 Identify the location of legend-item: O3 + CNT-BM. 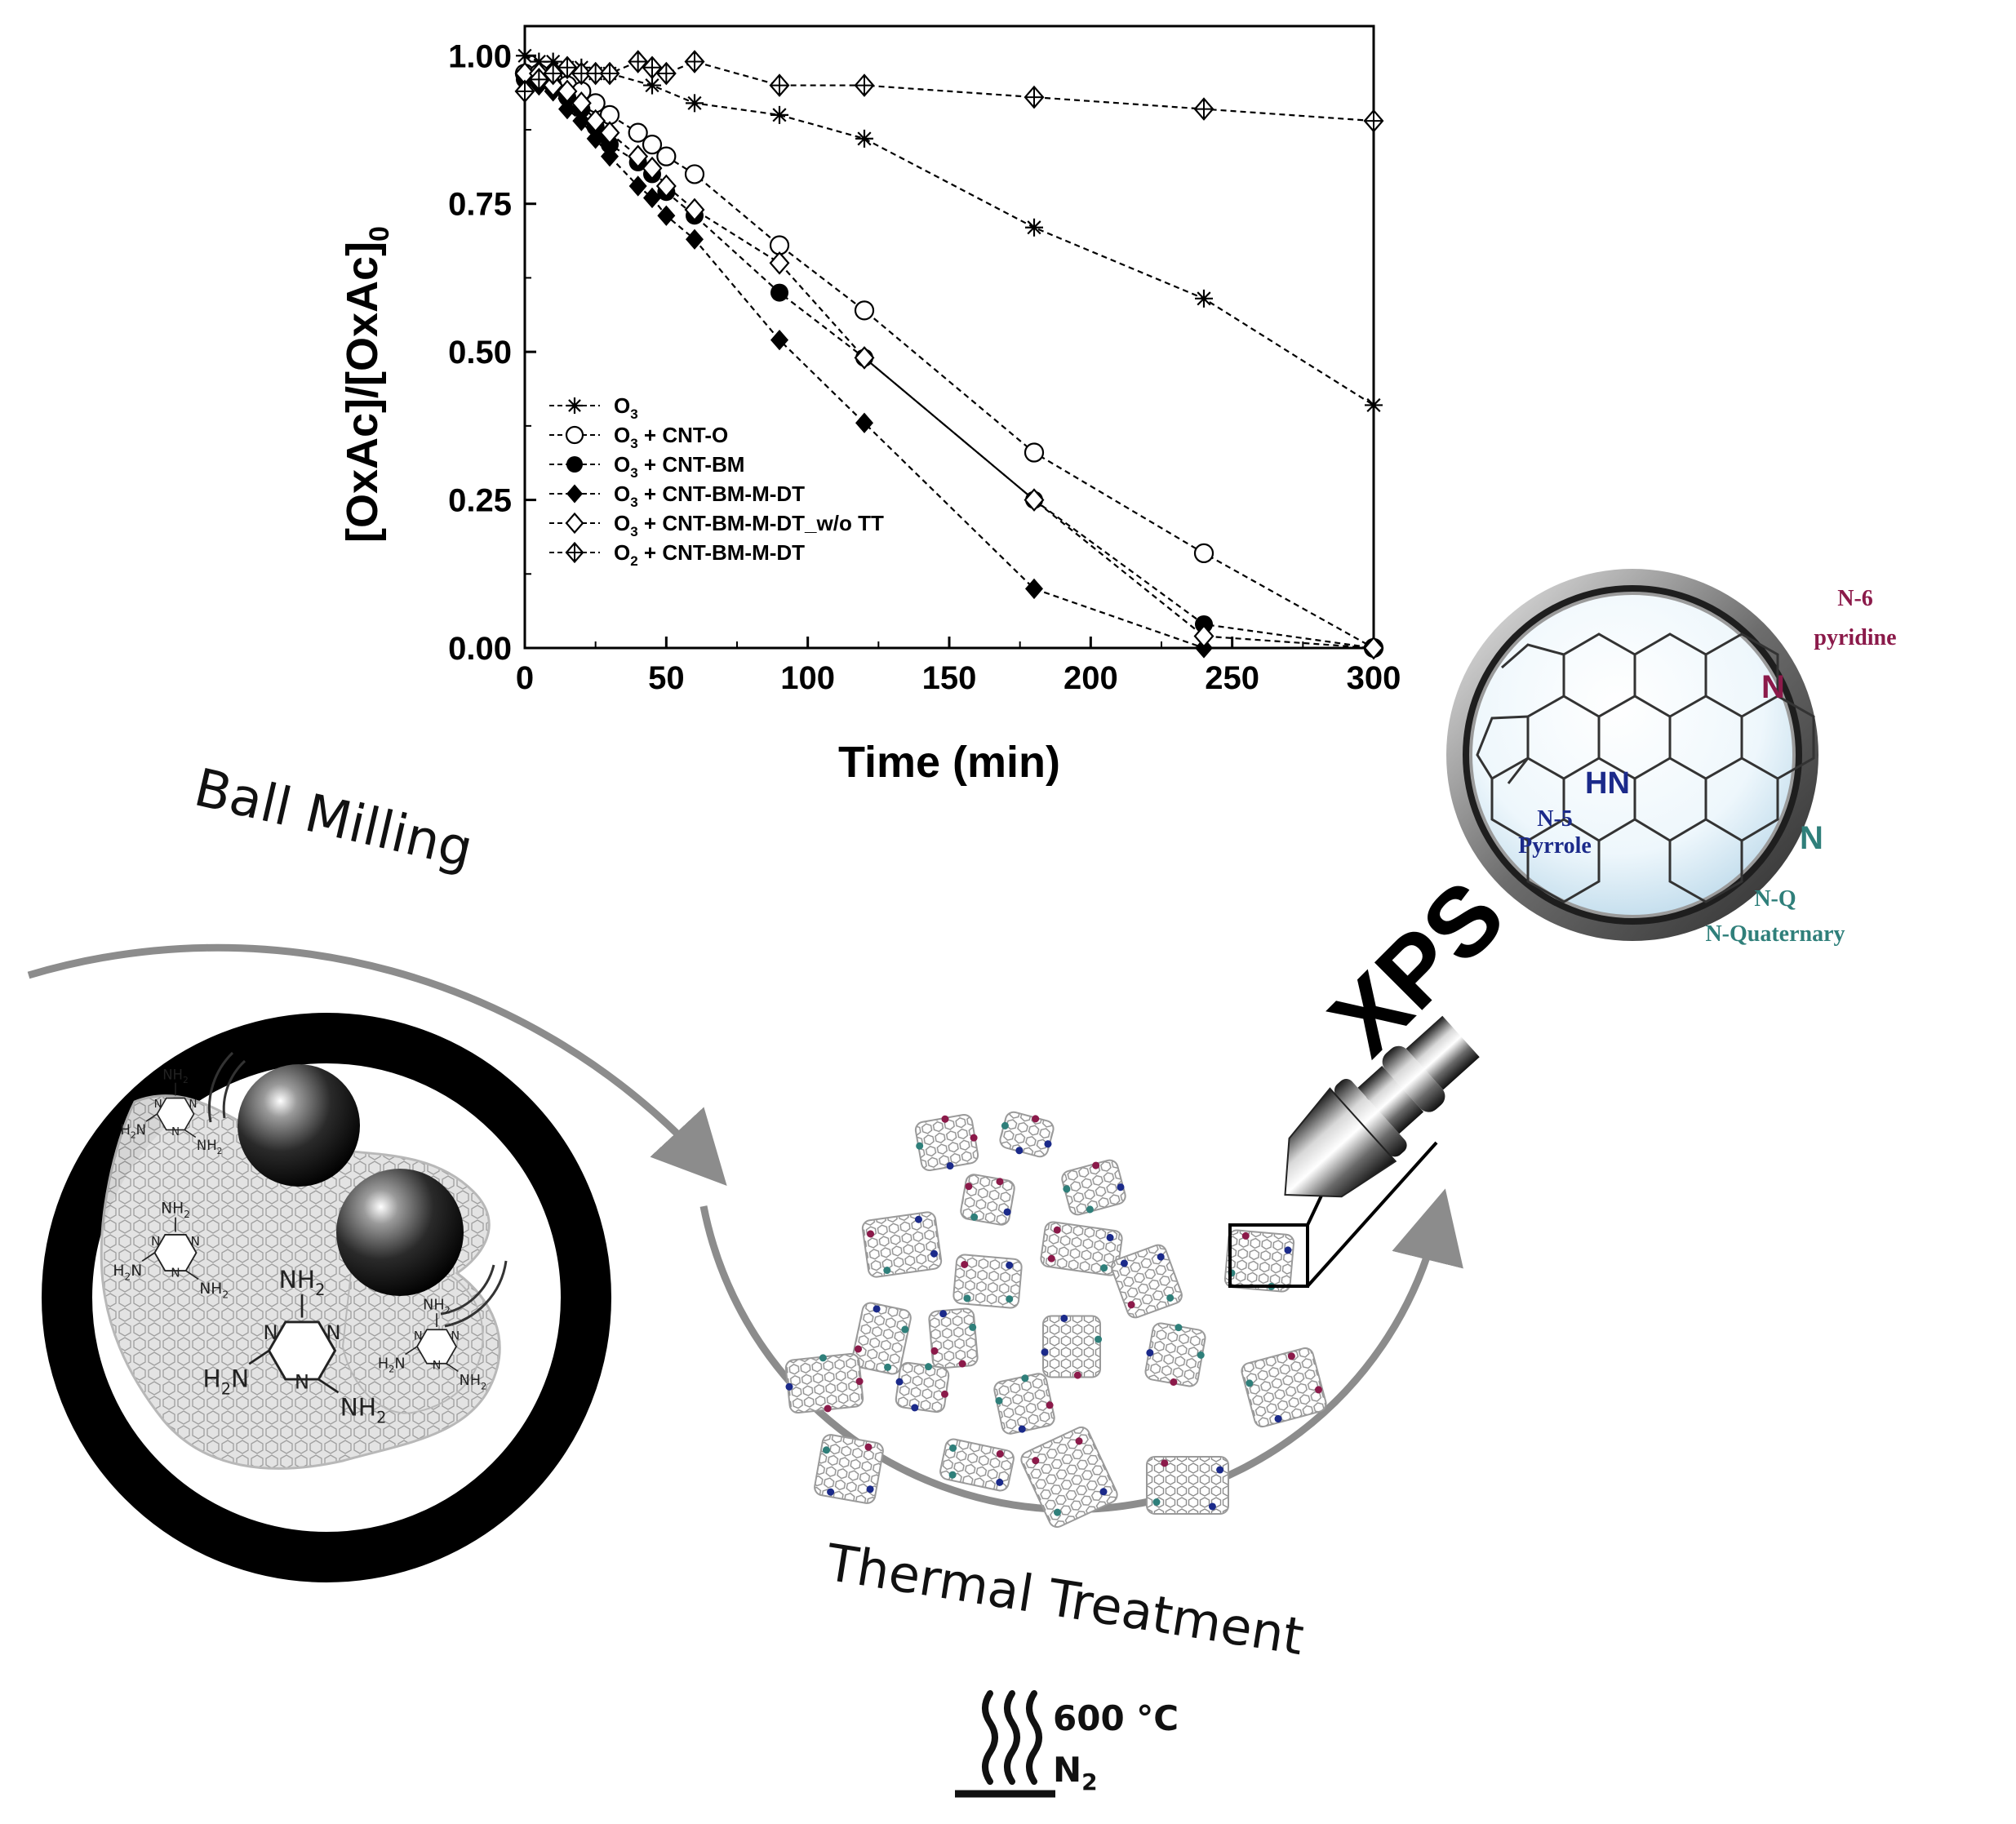
(646, 466).